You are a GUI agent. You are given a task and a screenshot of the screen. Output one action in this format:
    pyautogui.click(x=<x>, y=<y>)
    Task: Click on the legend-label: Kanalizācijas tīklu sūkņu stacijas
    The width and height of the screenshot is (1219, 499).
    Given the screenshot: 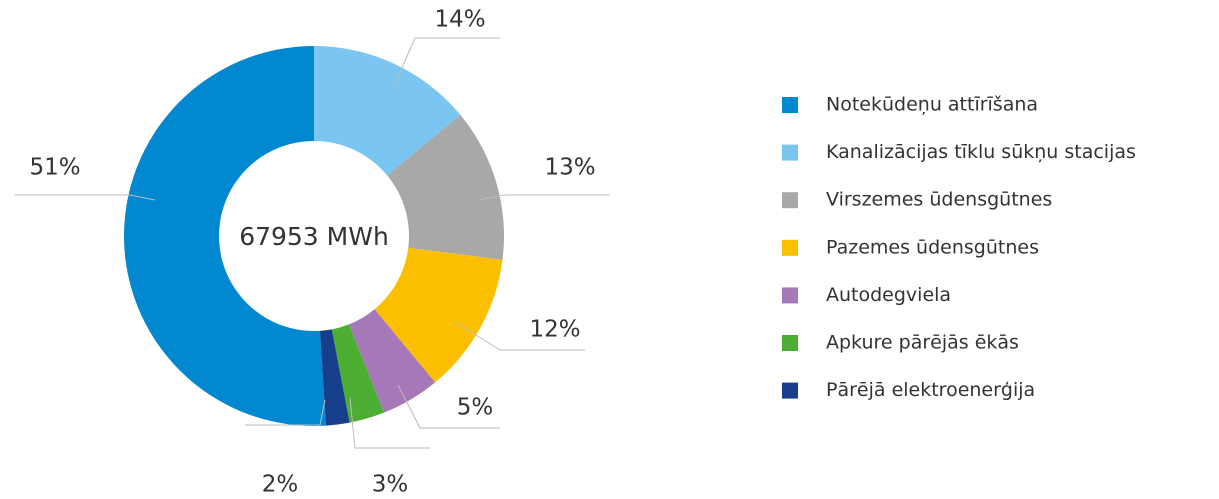 What is the action you would take?
    pyautogui.click(x=981, y=152)
    